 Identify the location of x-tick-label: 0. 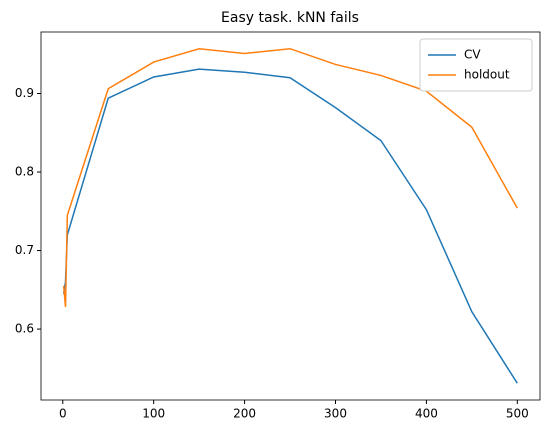
(63, 414).